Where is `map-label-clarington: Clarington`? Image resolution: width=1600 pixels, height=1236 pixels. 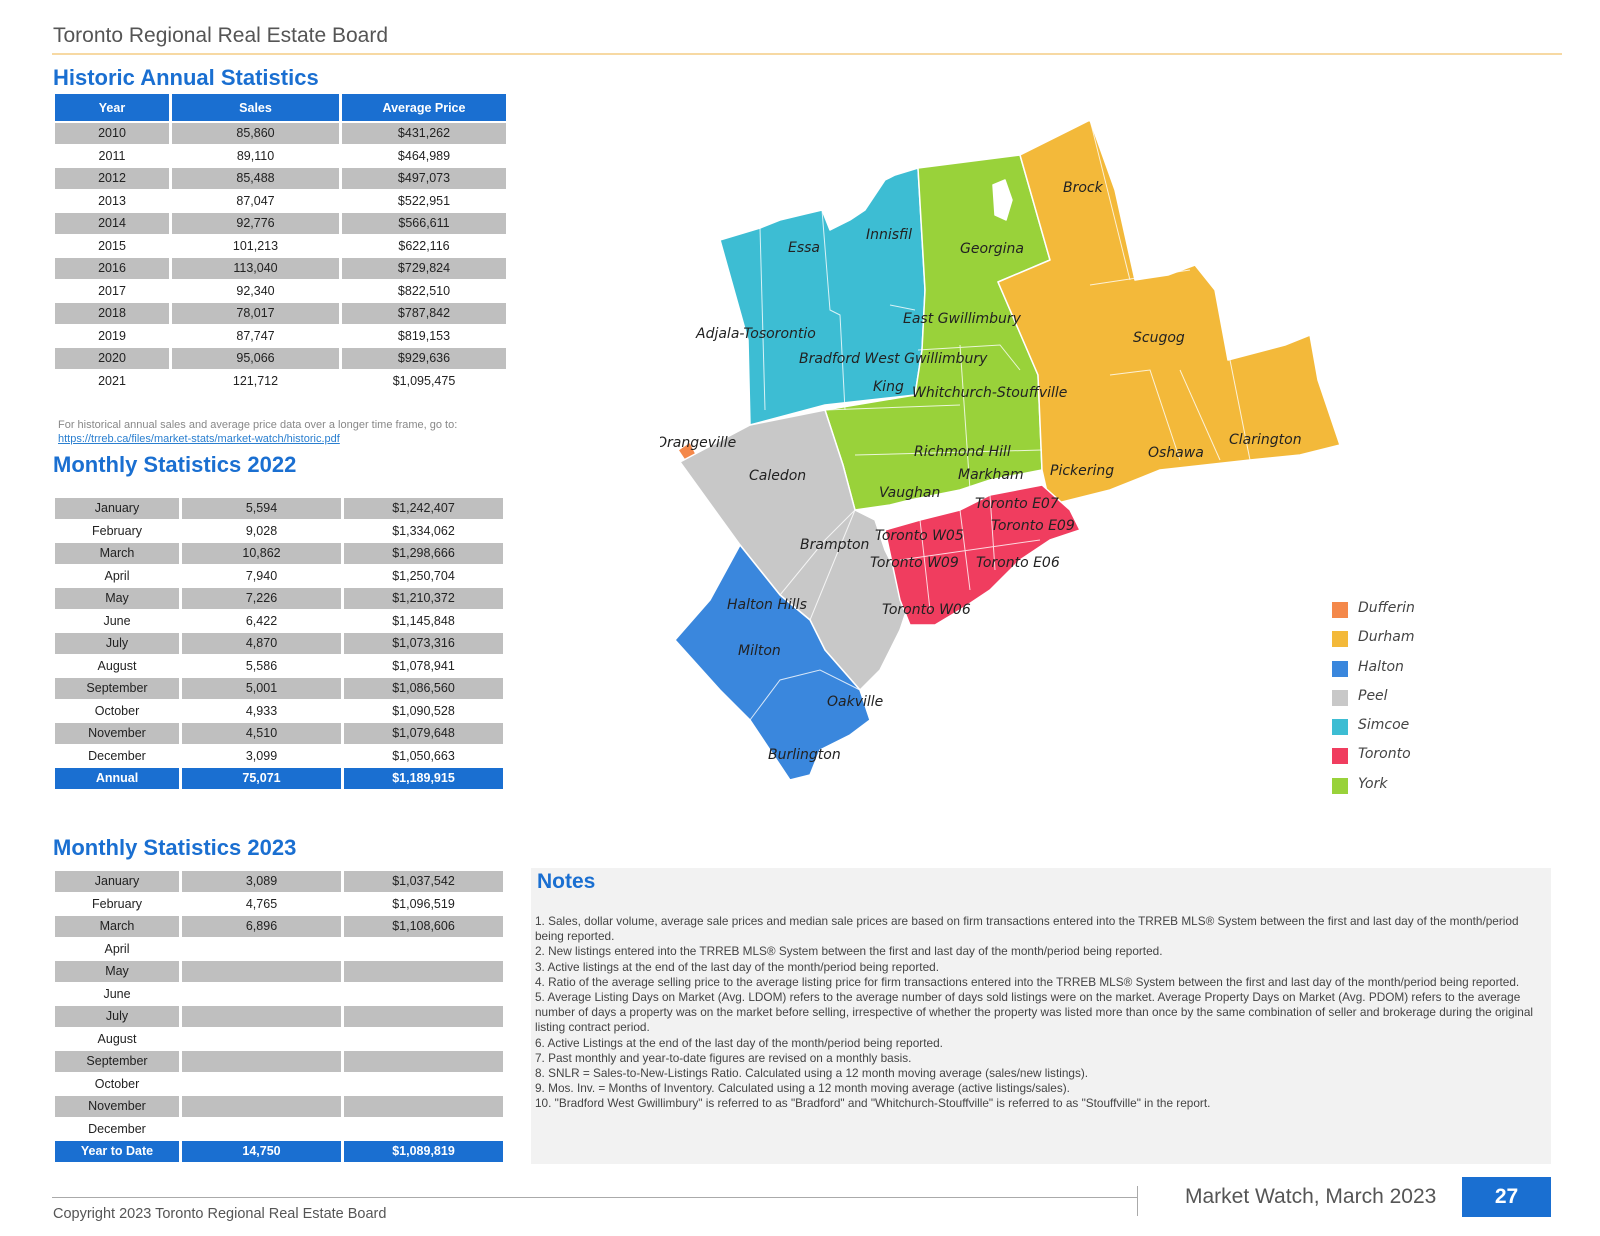 map-label-clarington: Clarington is located at coordinates (1265, 440).